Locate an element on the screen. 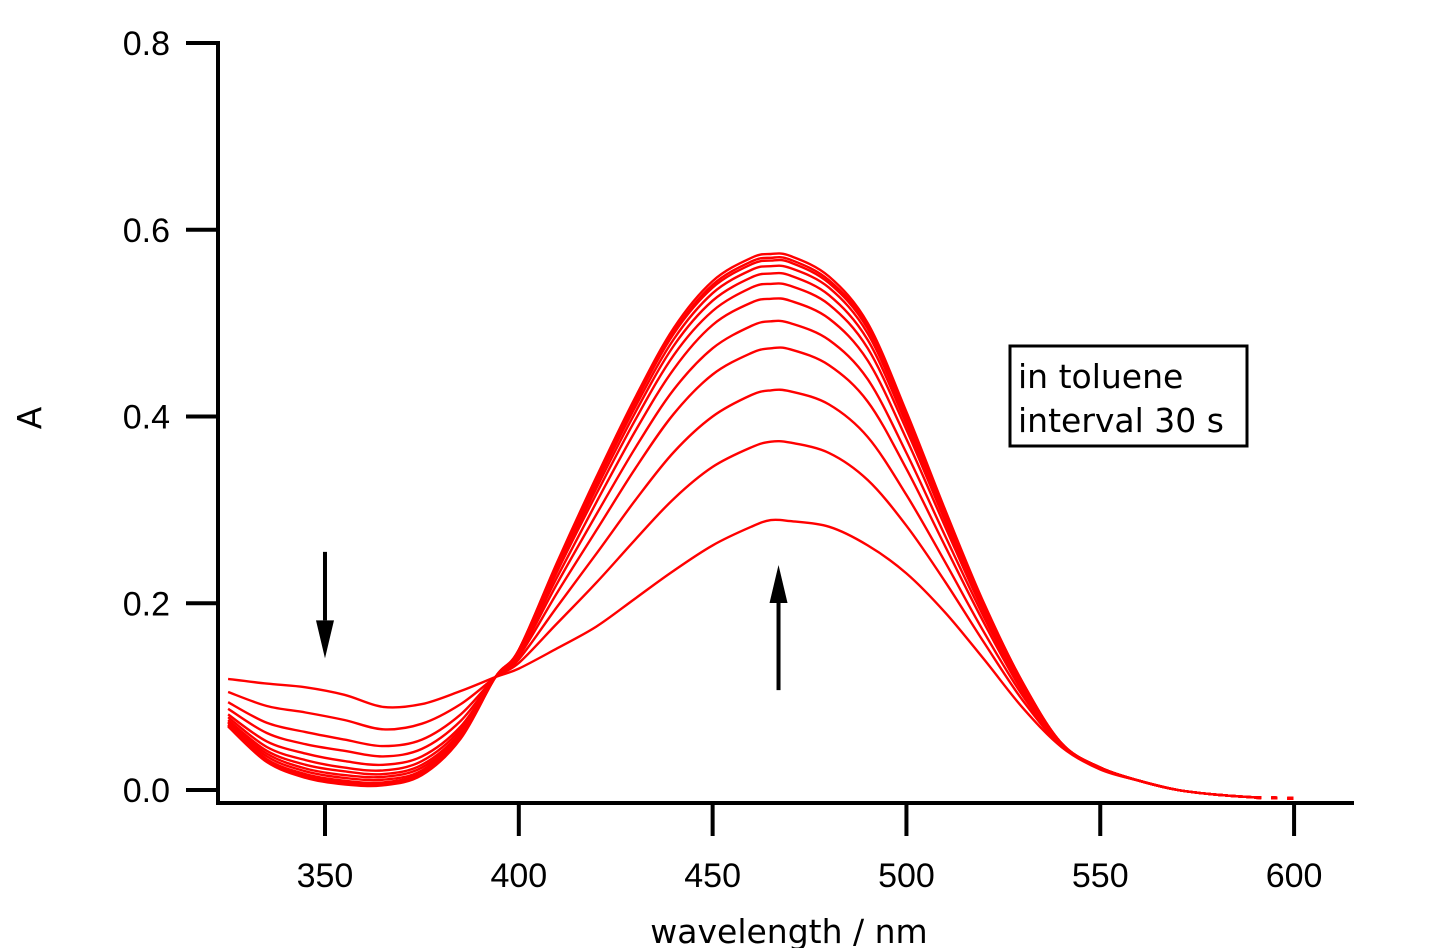 This screenshot has height=948, width=1443. y-tick-label: 0.0 is located at coordinates (146, 791).